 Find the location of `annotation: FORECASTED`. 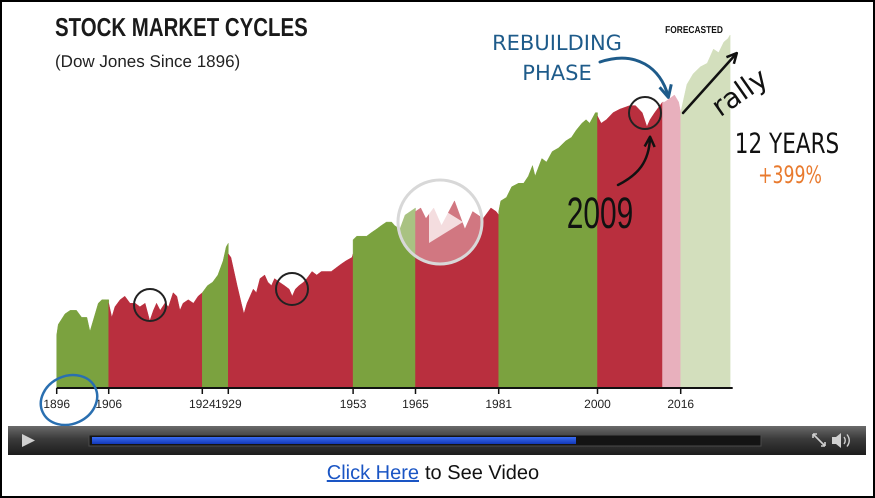

annotation: FORECASTED is located at coordinates (694, 30).